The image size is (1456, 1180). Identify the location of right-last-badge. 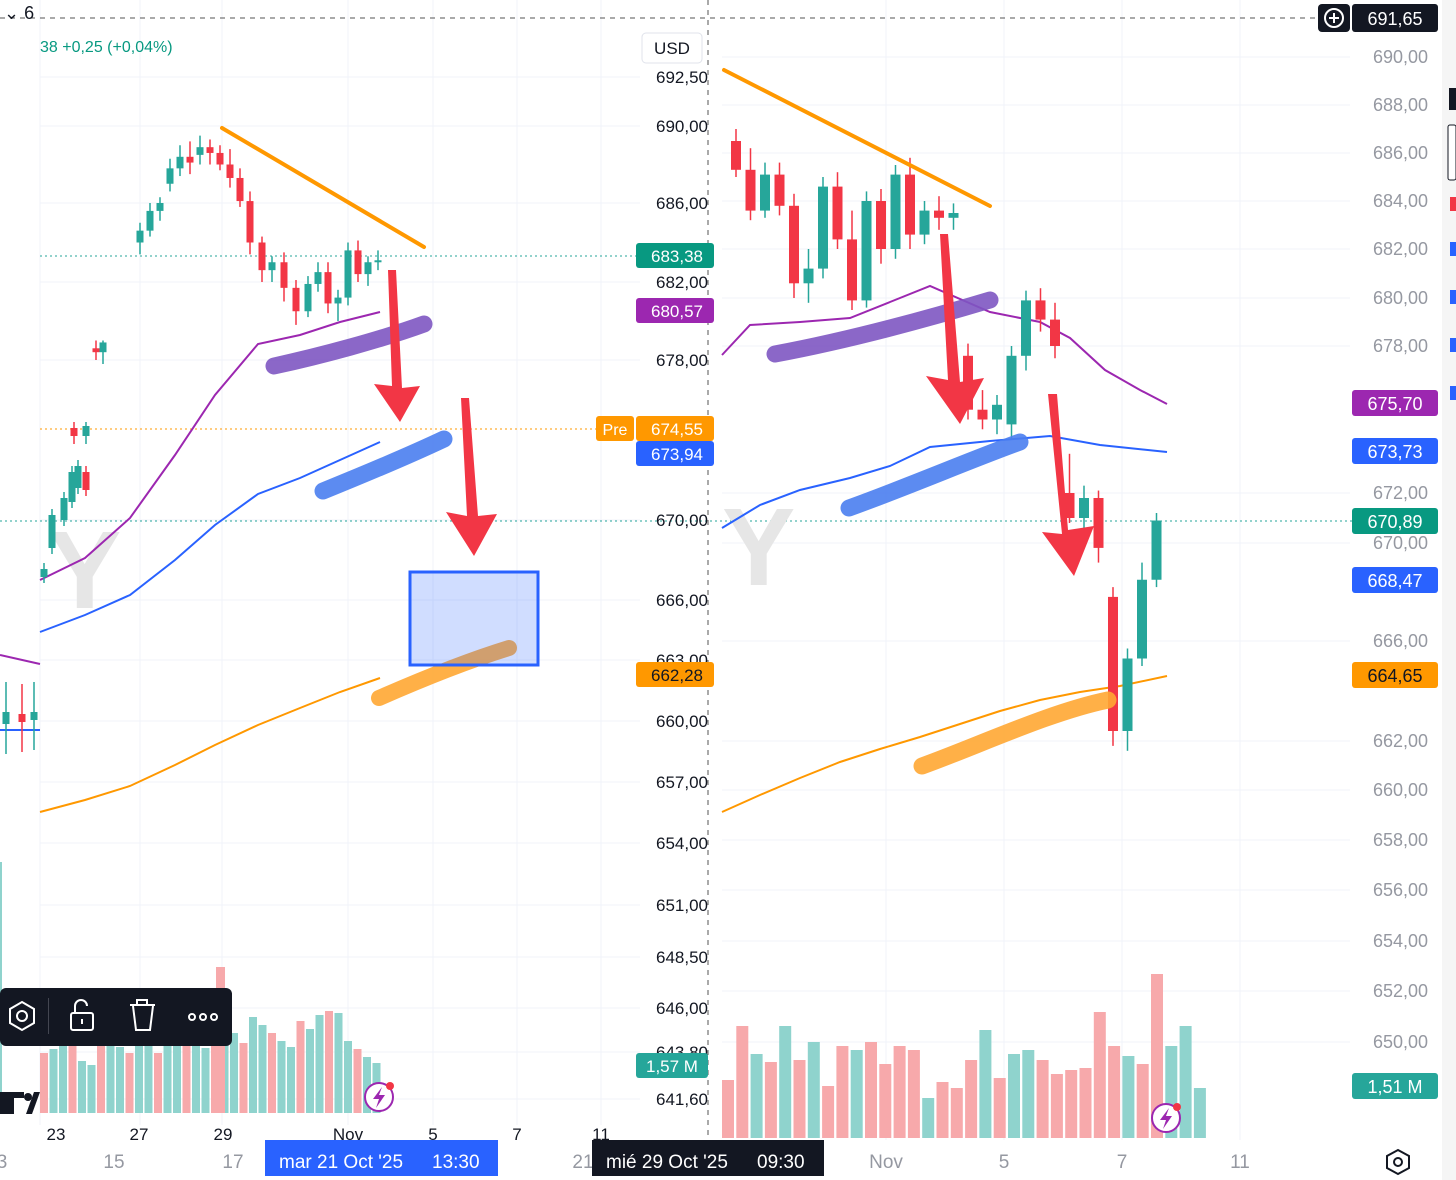
(1395, 521).